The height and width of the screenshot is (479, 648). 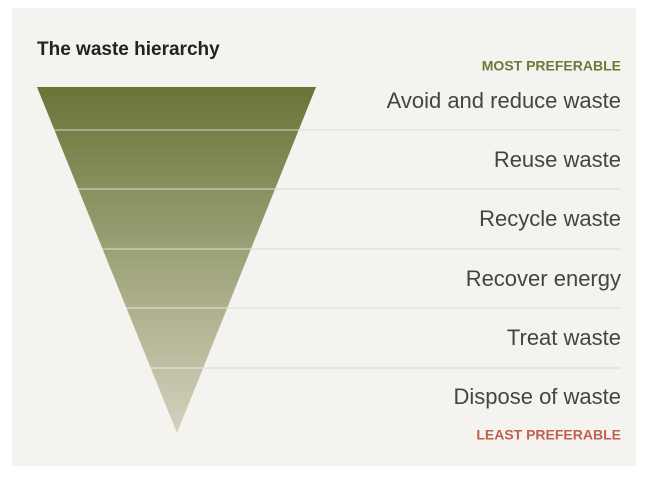 I want to click on level-label: Treat waste, so click(x=564, y=337).